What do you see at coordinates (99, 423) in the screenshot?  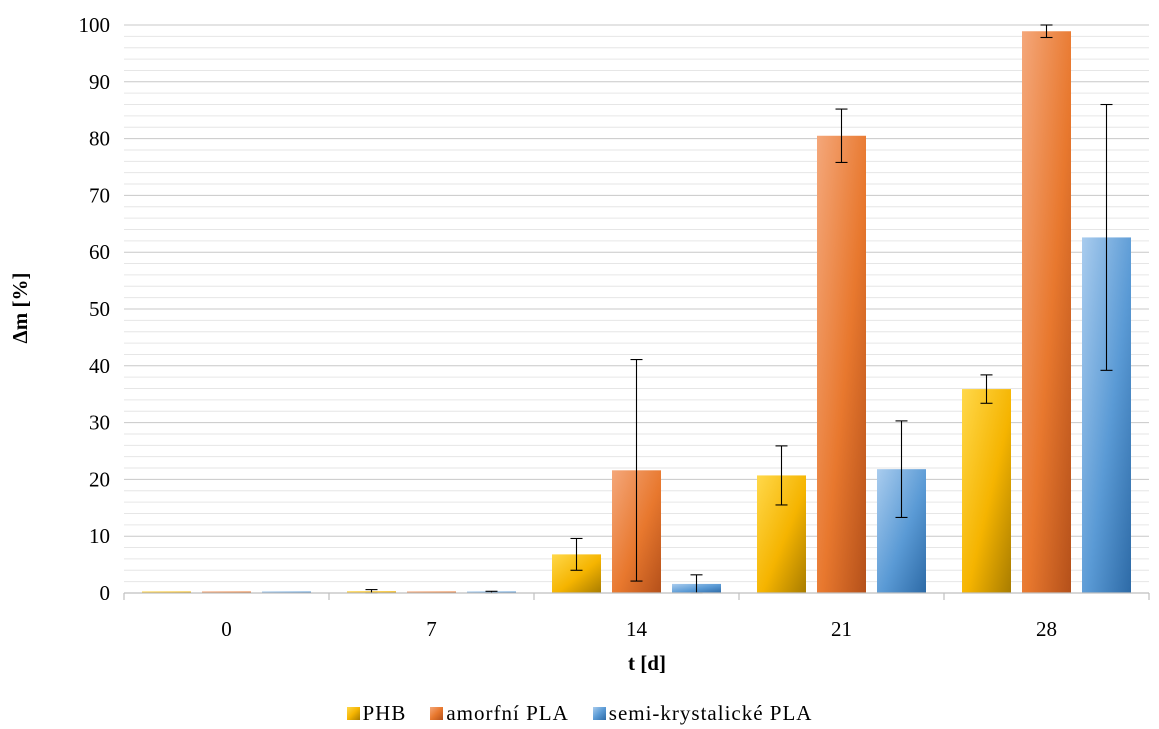 I see `y-tick-label: 30` at bounding box center [99, 423].